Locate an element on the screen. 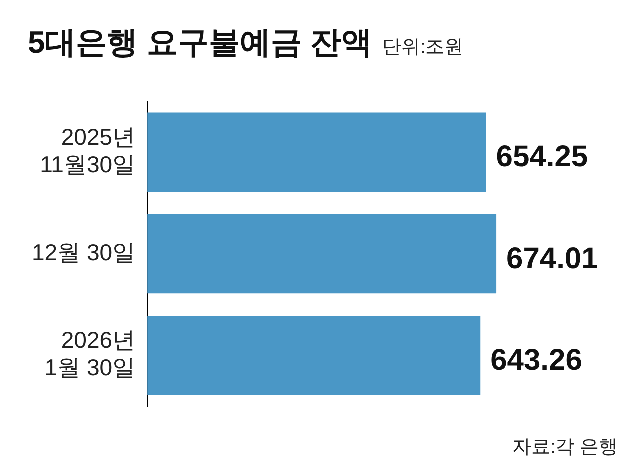 The image size is (640, 474). y-tick-label: 2026년 1월 30일 is located at coordinates (90, 354).